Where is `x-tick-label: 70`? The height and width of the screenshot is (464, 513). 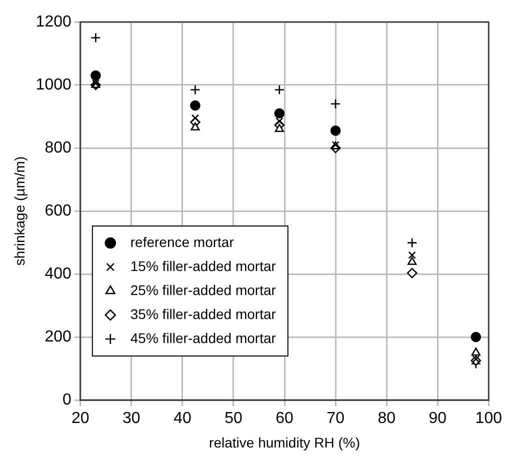
x-tick-label: 70 is located at coordinates (335, 419).